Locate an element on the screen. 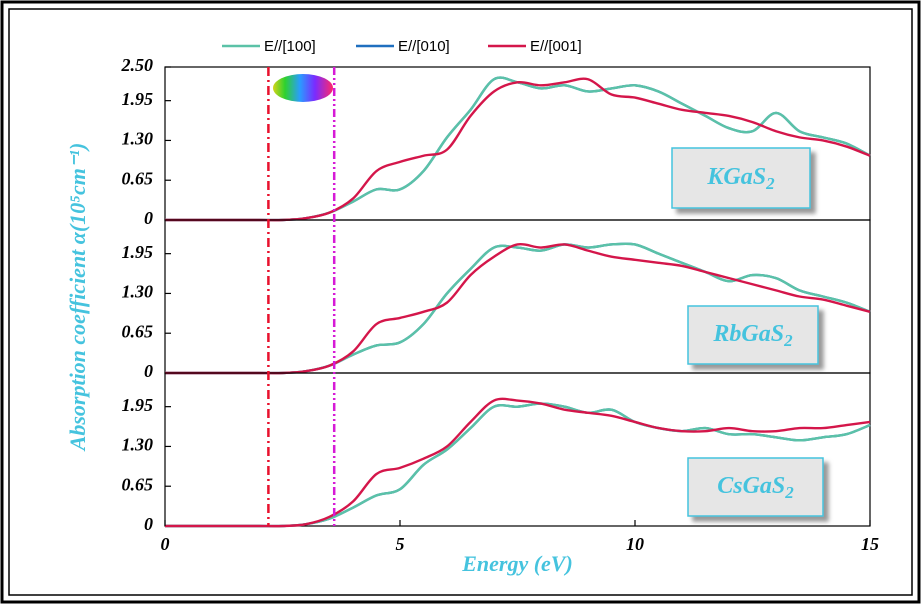  panel-label: RbGaS2 is located at coordinates (752, 335).